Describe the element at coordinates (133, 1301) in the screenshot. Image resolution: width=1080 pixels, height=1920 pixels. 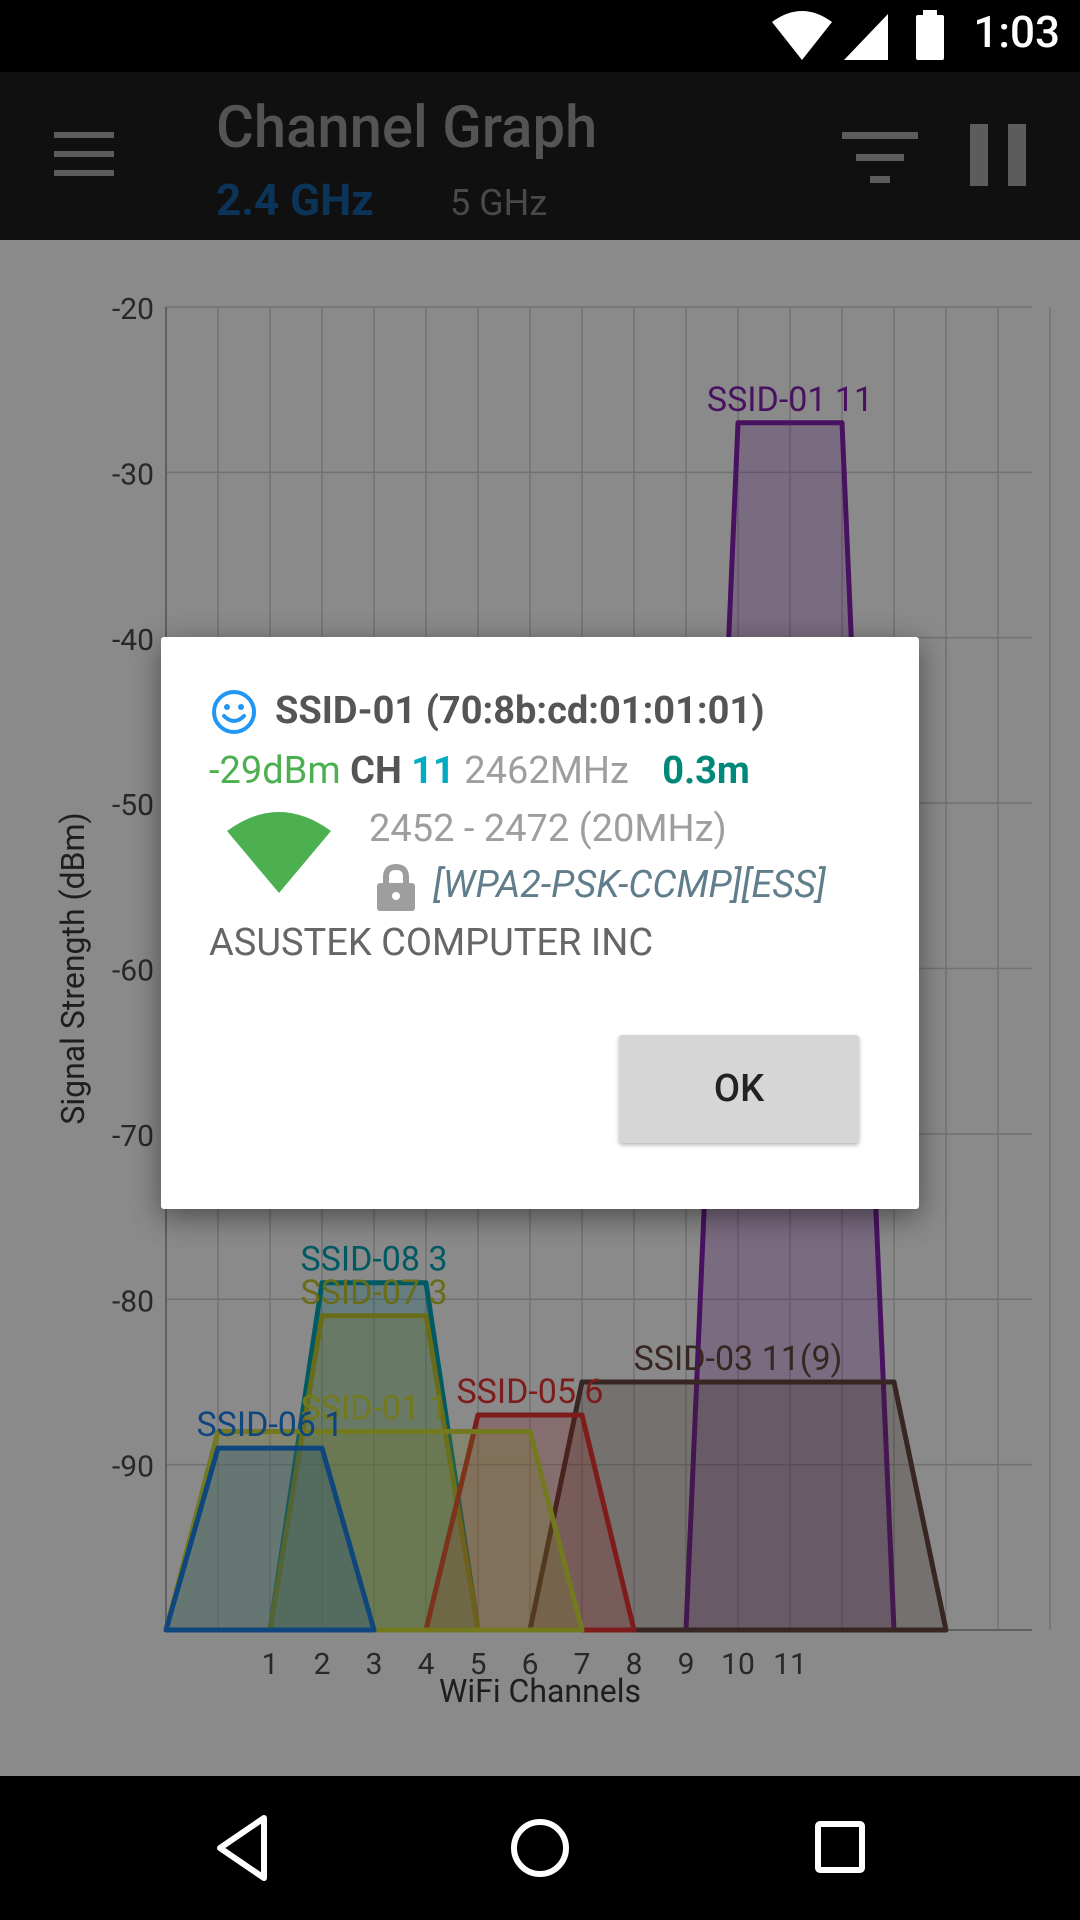
I see `y-tick-label: -80` at that location.